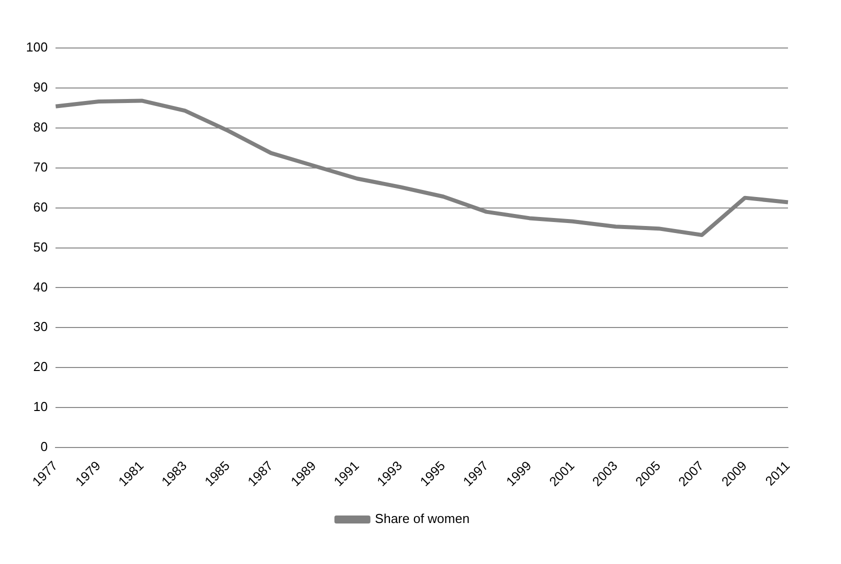  Describe the element at coordinates (44, 446) in the screenshot. I see `y-tick-label: 0` at that location.